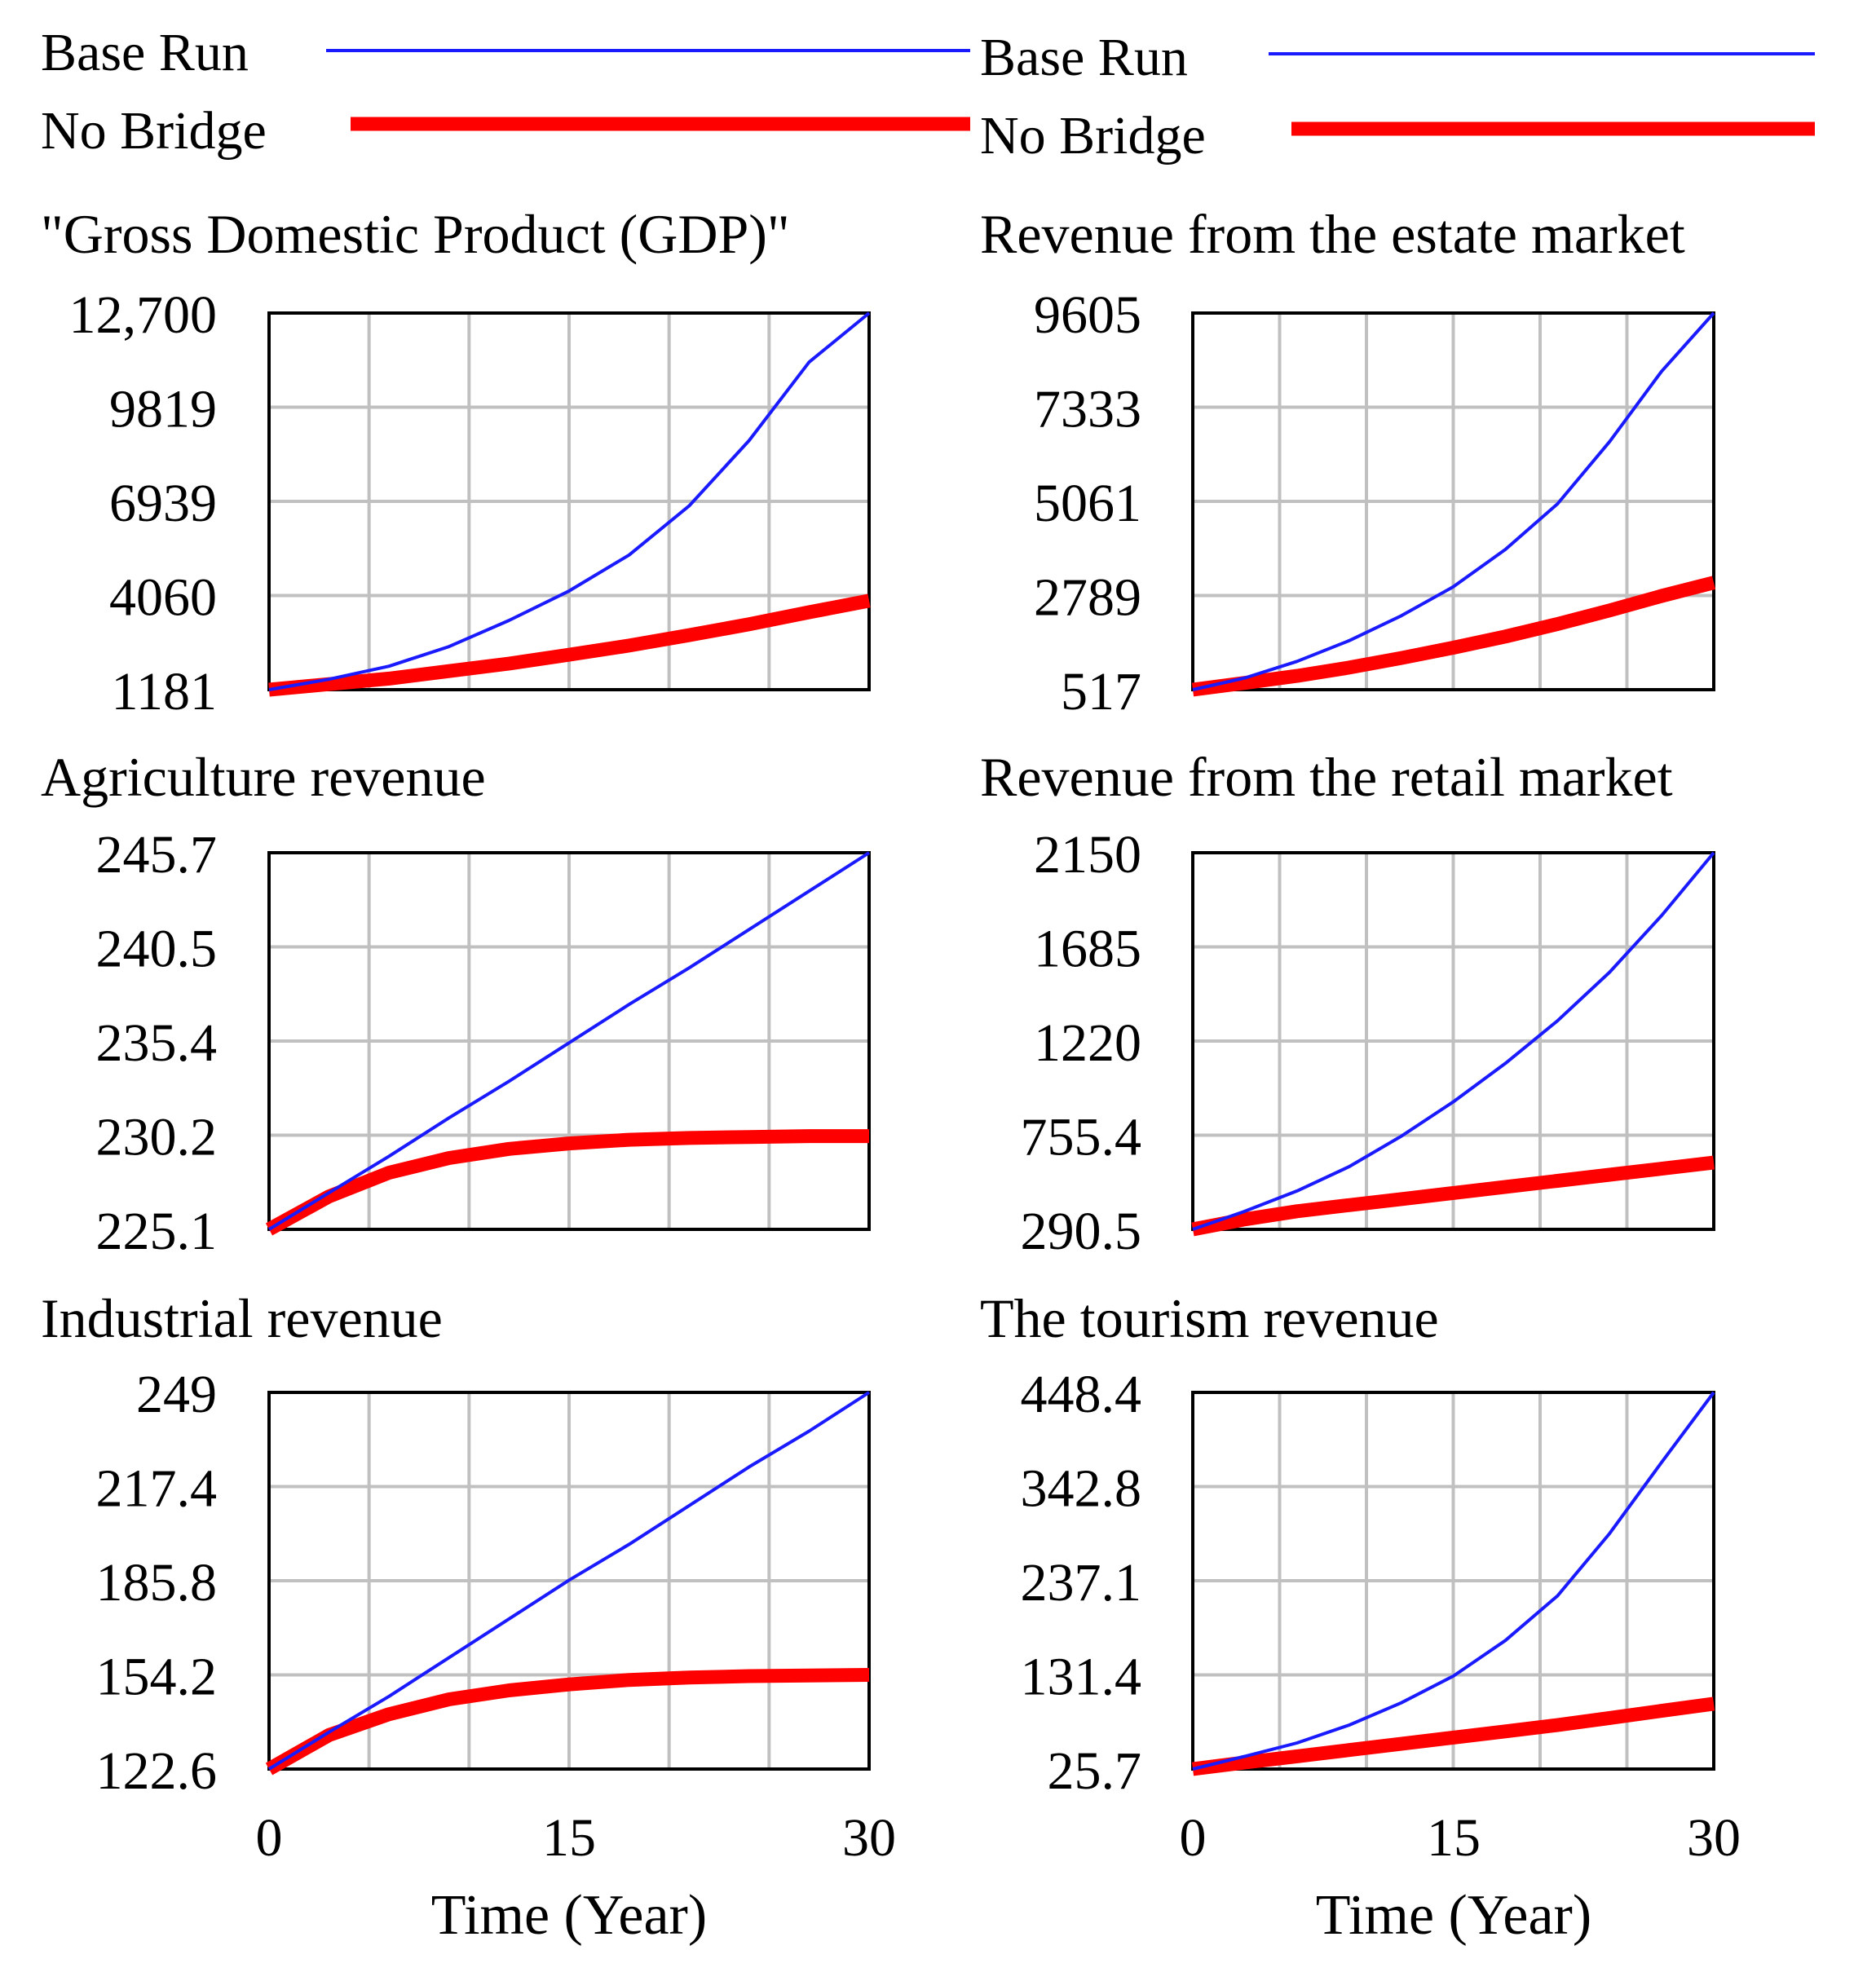 The image size is (1876, 1981). I want to click on y-tick-label: 755.4, so click(1081, 1137).